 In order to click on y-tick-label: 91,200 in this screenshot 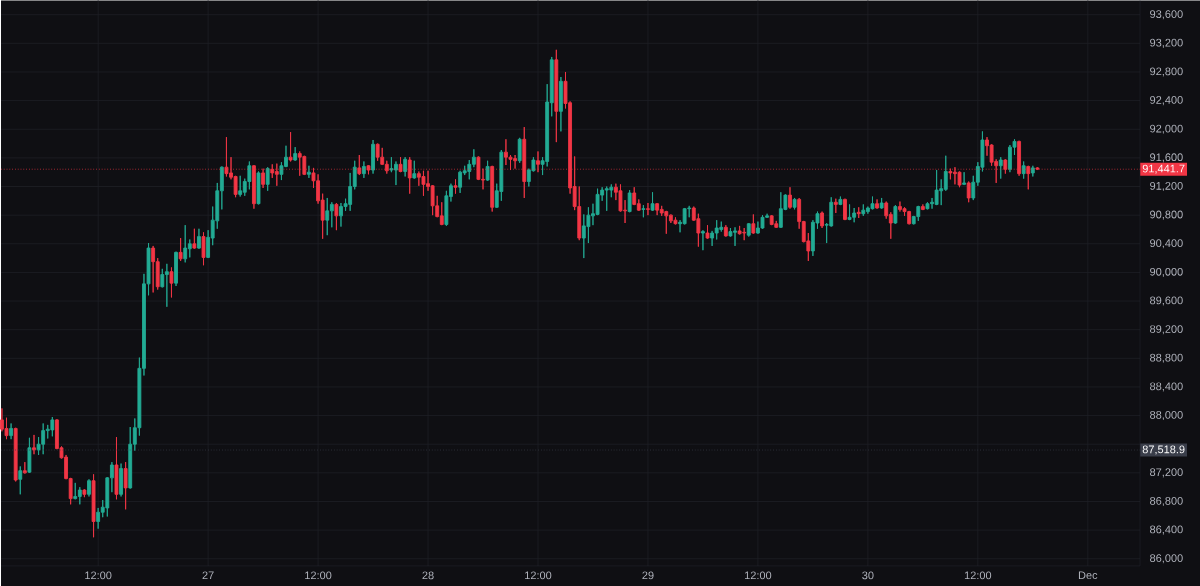, I will do `click(1166, 187)`.